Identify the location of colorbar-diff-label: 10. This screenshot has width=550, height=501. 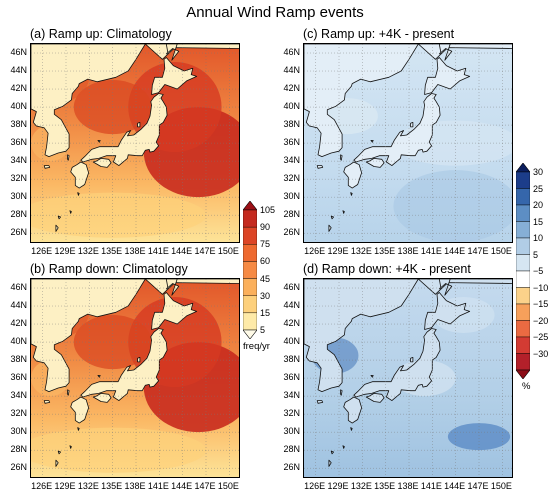
(538, 238).